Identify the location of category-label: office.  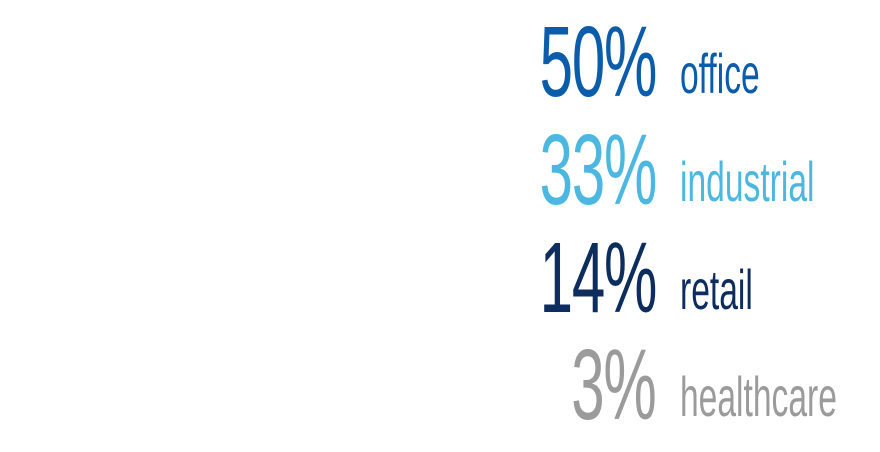
(720, 73).